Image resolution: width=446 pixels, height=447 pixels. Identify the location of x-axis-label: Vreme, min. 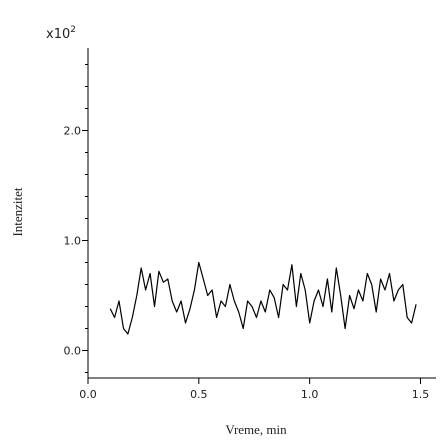
(256, 429).